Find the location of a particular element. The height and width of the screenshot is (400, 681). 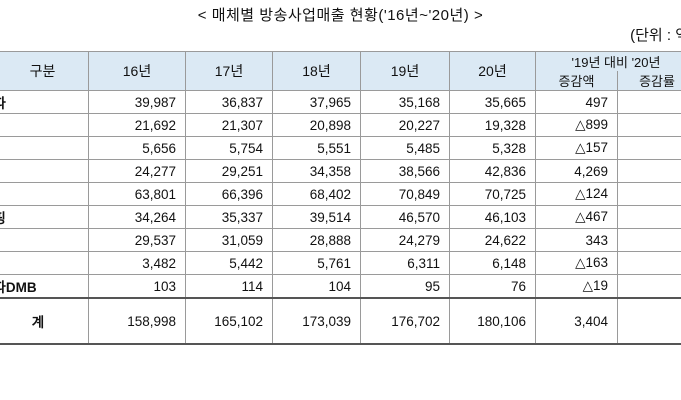

table-title: < 매체별 방송사업매출 현황('16년~'20년) > is located at coordinates (340, 15).